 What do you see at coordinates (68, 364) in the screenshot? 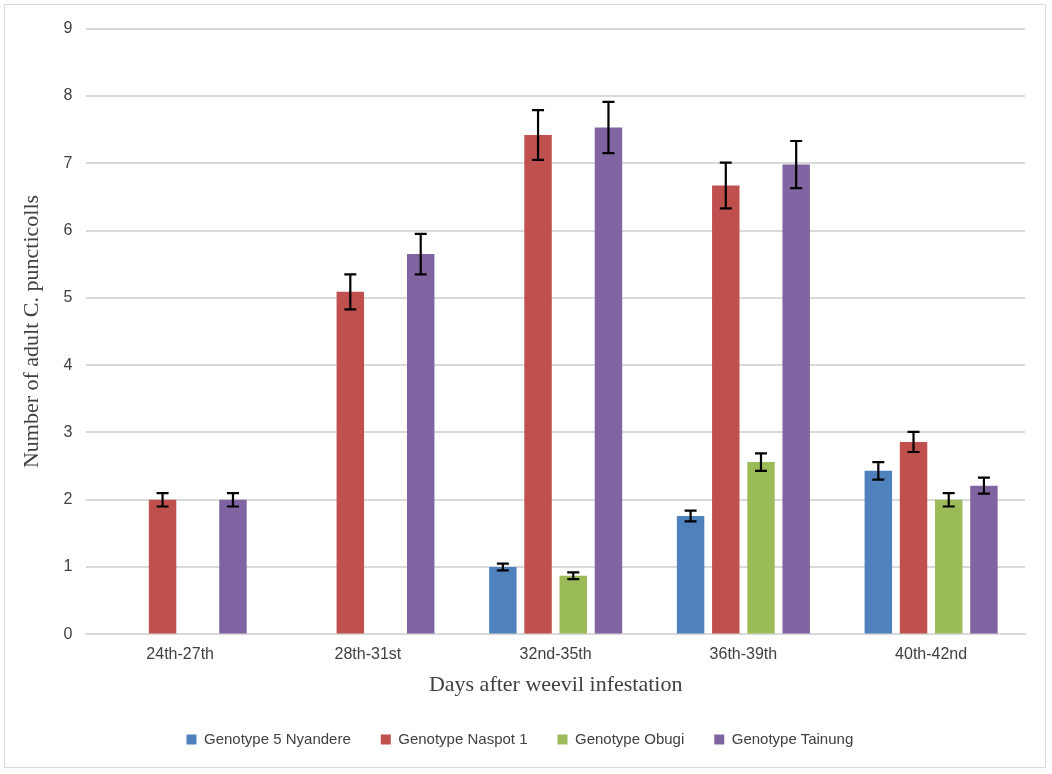
I see `y-tick-label: 4` at bounding box center [68, 364].